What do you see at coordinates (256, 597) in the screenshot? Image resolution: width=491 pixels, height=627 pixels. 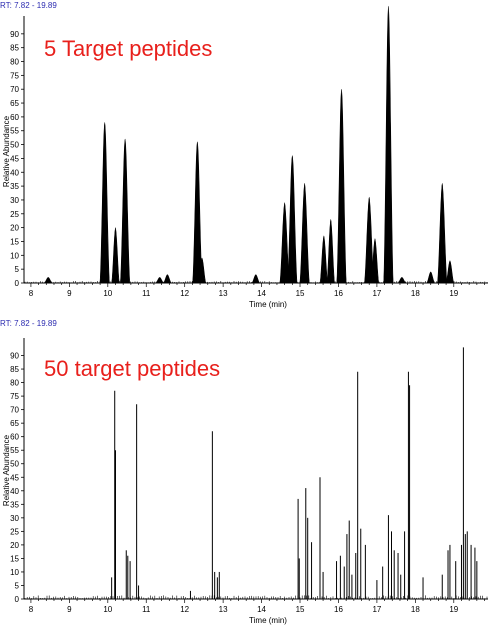 I see `baseline-noise` at bounding box center [256, 597].